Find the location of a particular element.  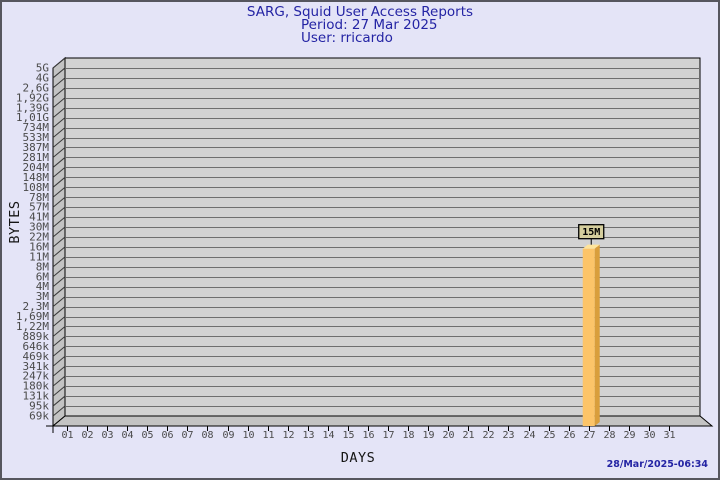

y-tick-label: 204M is located at coordinates (36, 167).